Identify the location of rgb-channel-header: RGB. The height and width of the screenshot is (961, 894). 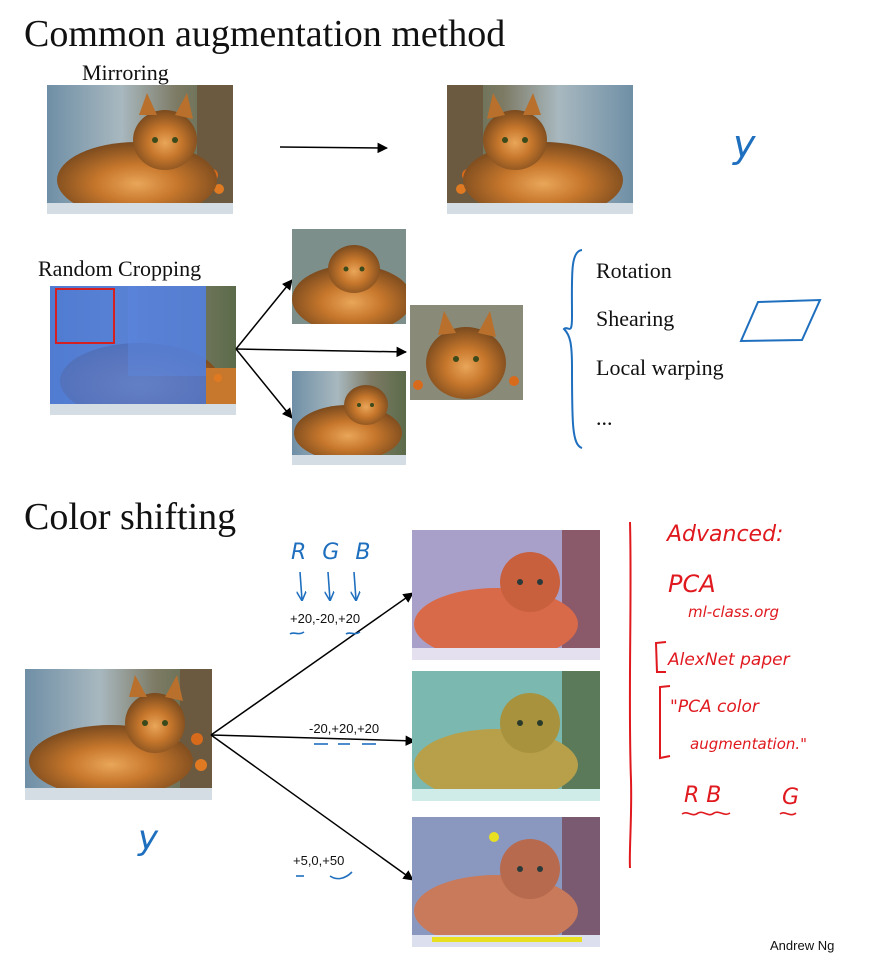
(338, 552).